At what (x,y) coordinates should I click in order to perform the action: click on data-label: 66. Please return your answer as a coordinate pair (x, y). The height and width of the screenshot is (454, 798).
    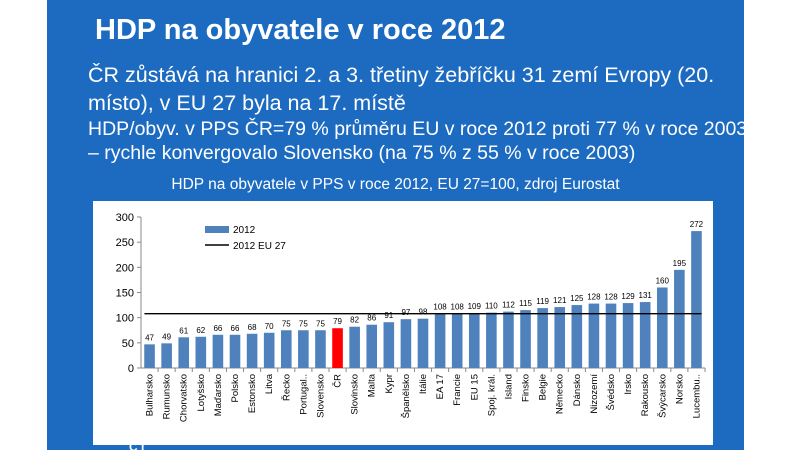
    Looking at the image, I should click on (217, 328).